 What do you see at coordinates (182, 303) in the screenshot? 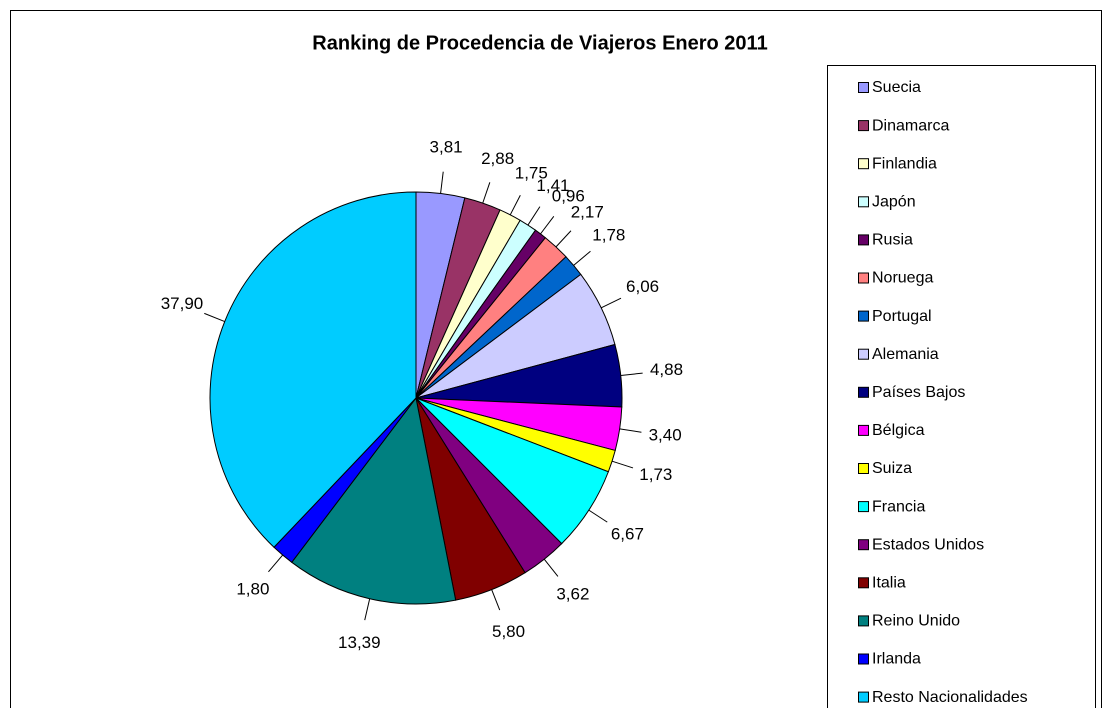
I see `data-label: 37,90` at bounding box center [182, 303].